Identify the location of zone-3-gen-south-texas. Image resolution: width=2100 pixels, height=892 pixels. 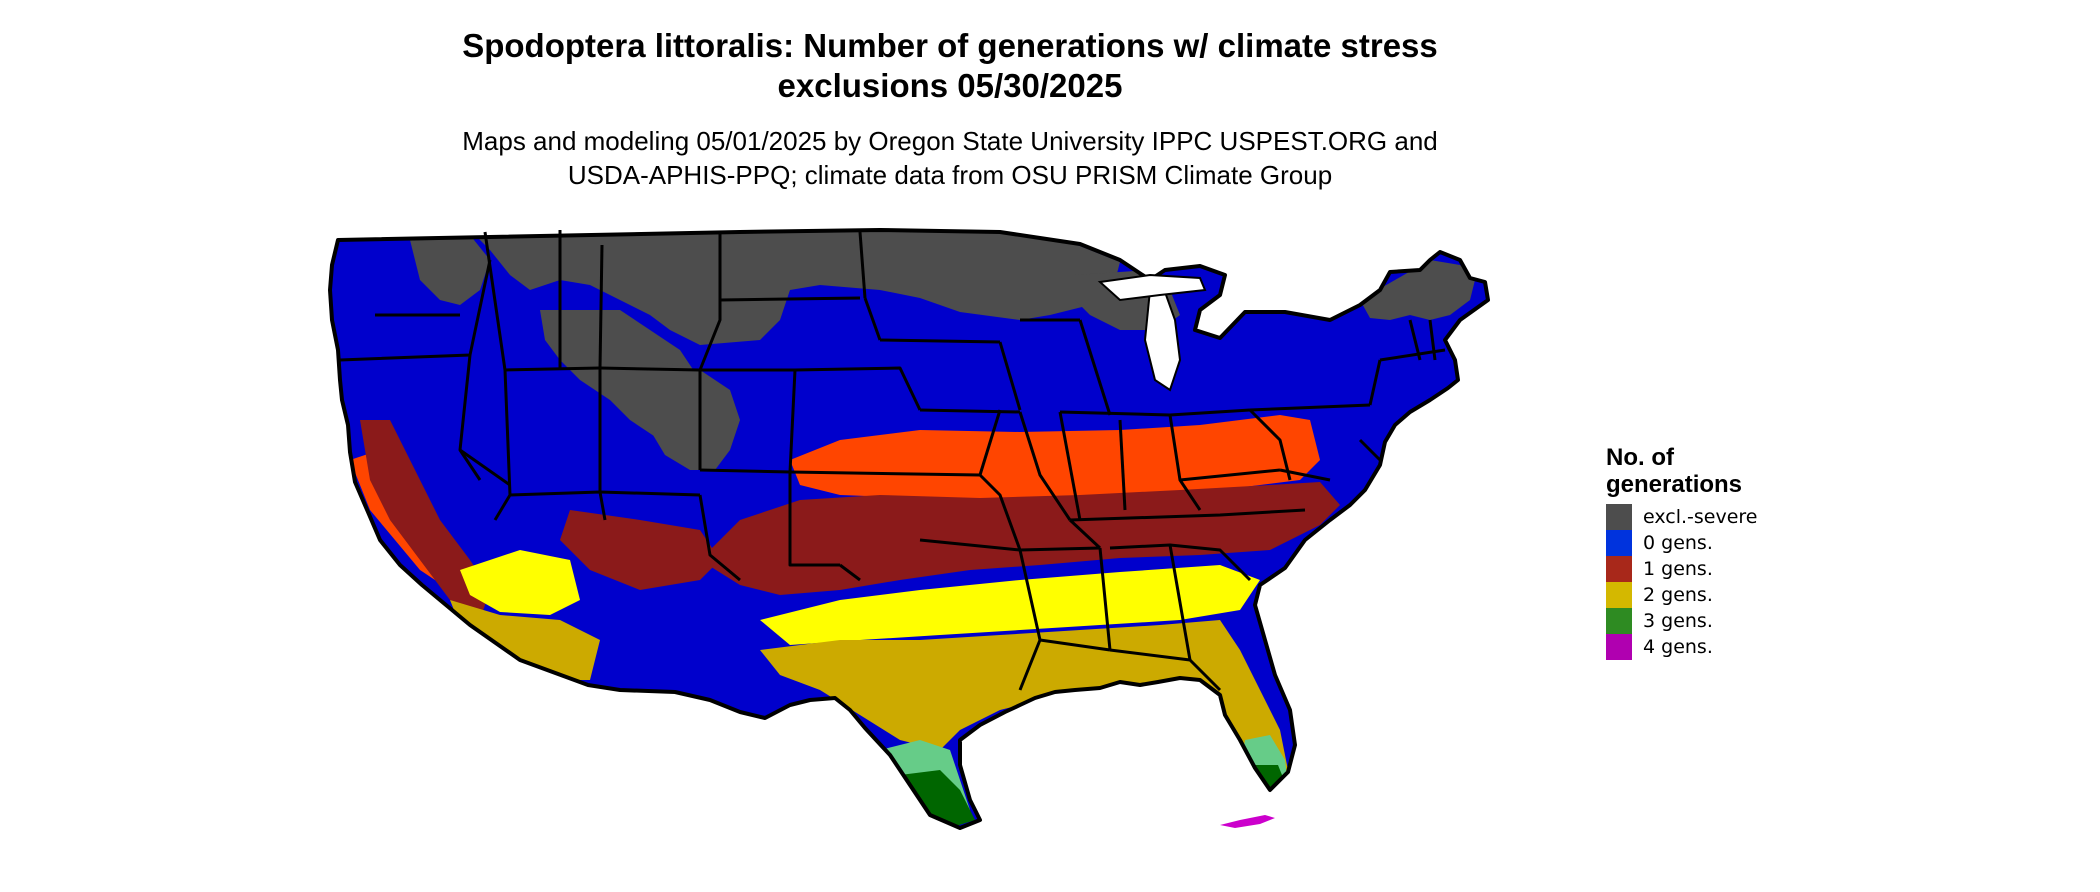
(937, 799).